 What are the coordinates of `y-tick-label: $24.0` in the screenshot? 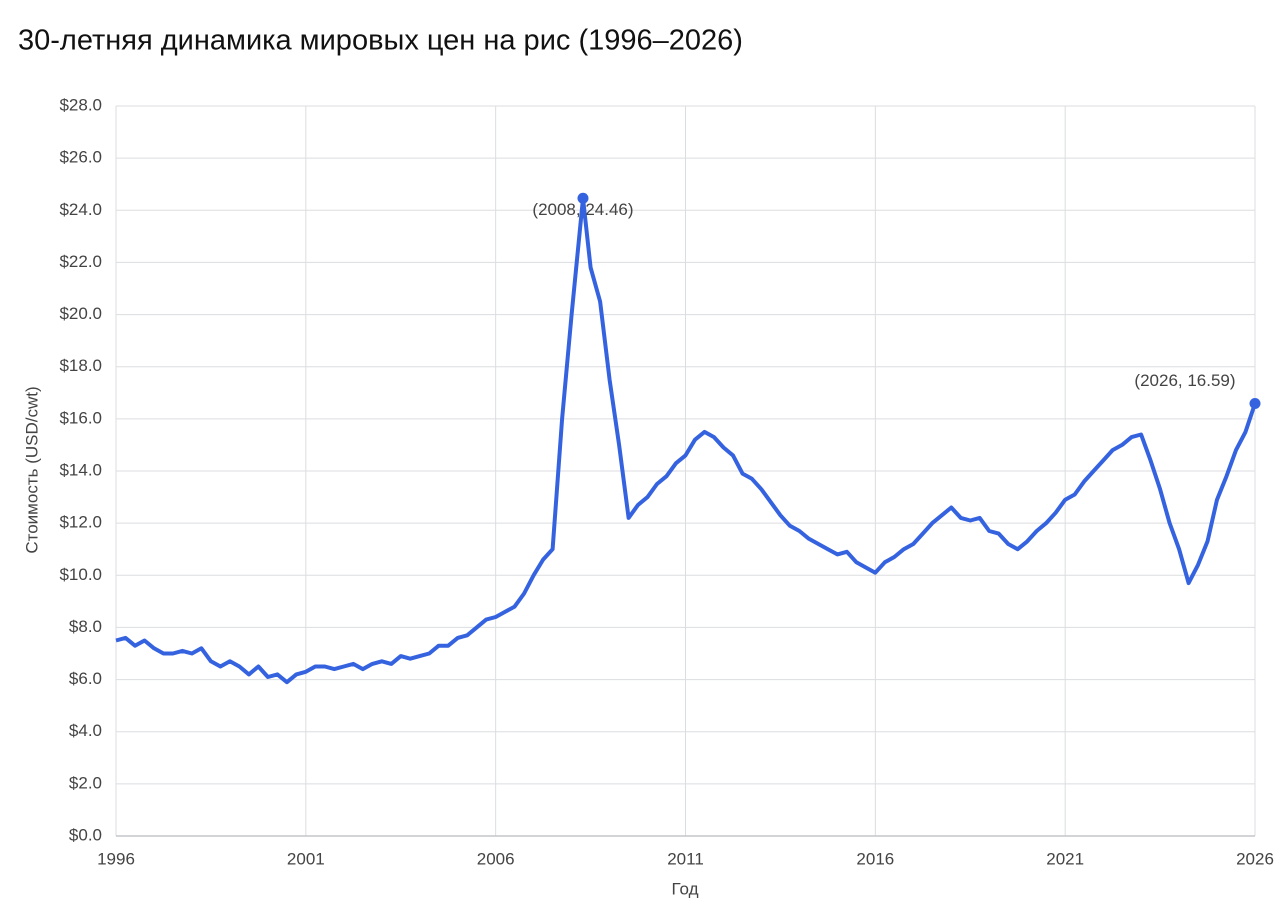 It's located at (80, 209).